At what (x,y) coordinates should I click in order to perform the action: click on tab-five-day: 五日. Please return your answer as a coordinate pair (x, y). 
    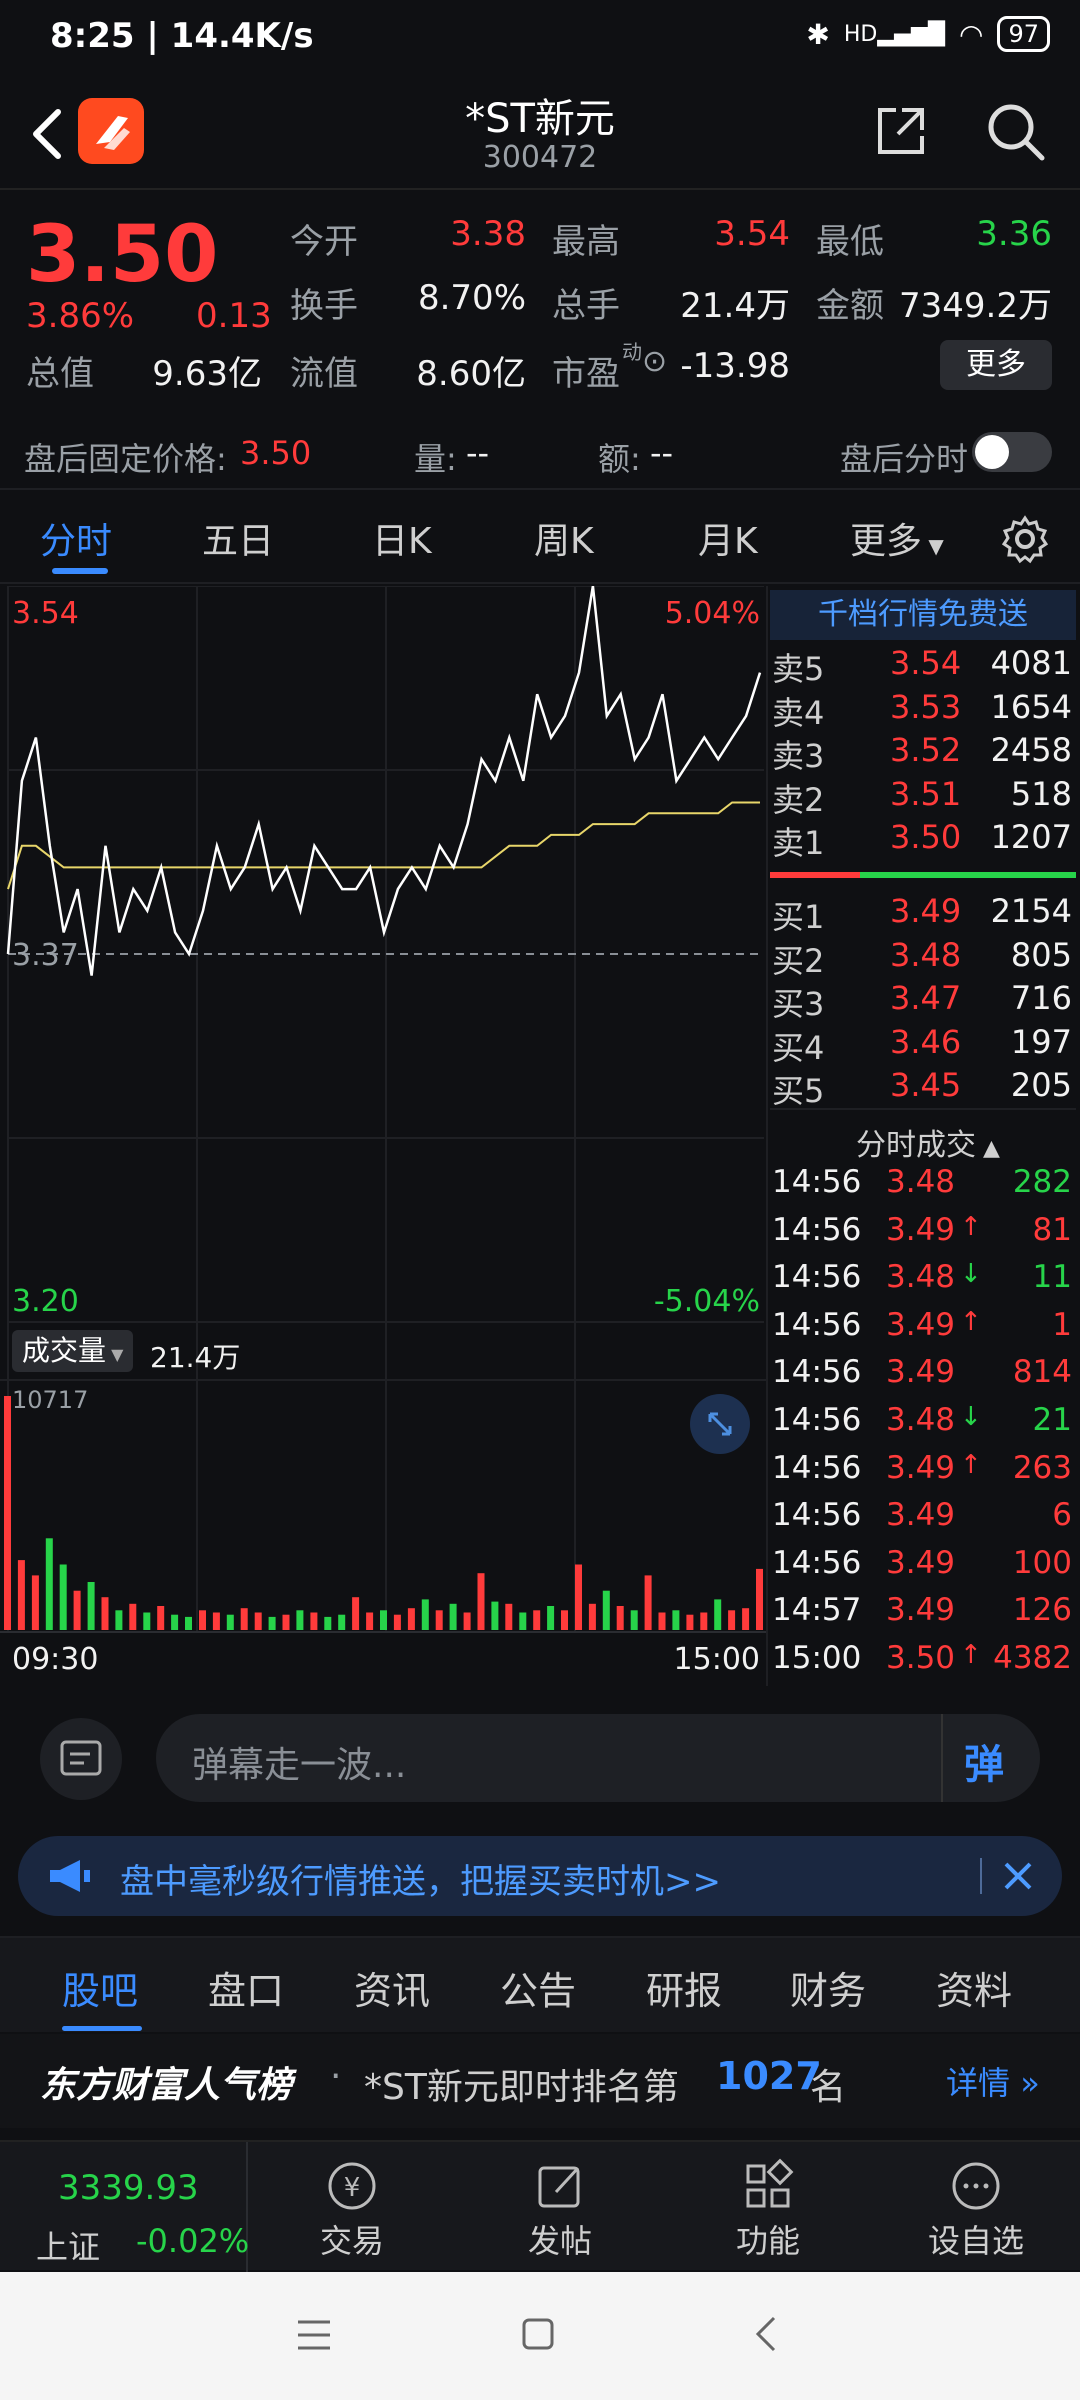
    Looking at the image, I should click on (238, 541).